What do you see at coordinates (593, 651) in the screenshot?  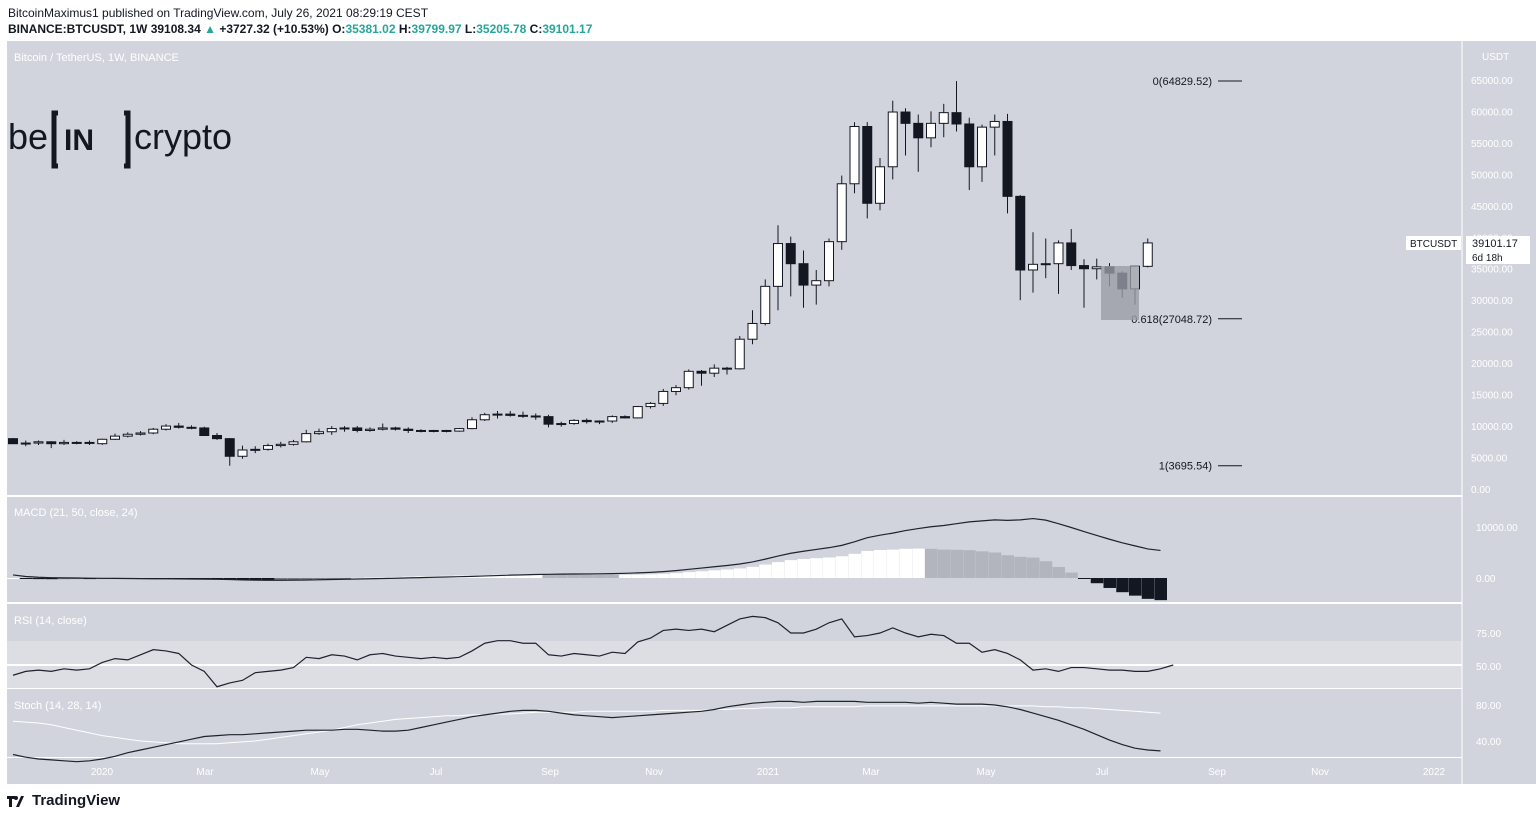 I see `rsi-line` at bounding box center [593, 651].